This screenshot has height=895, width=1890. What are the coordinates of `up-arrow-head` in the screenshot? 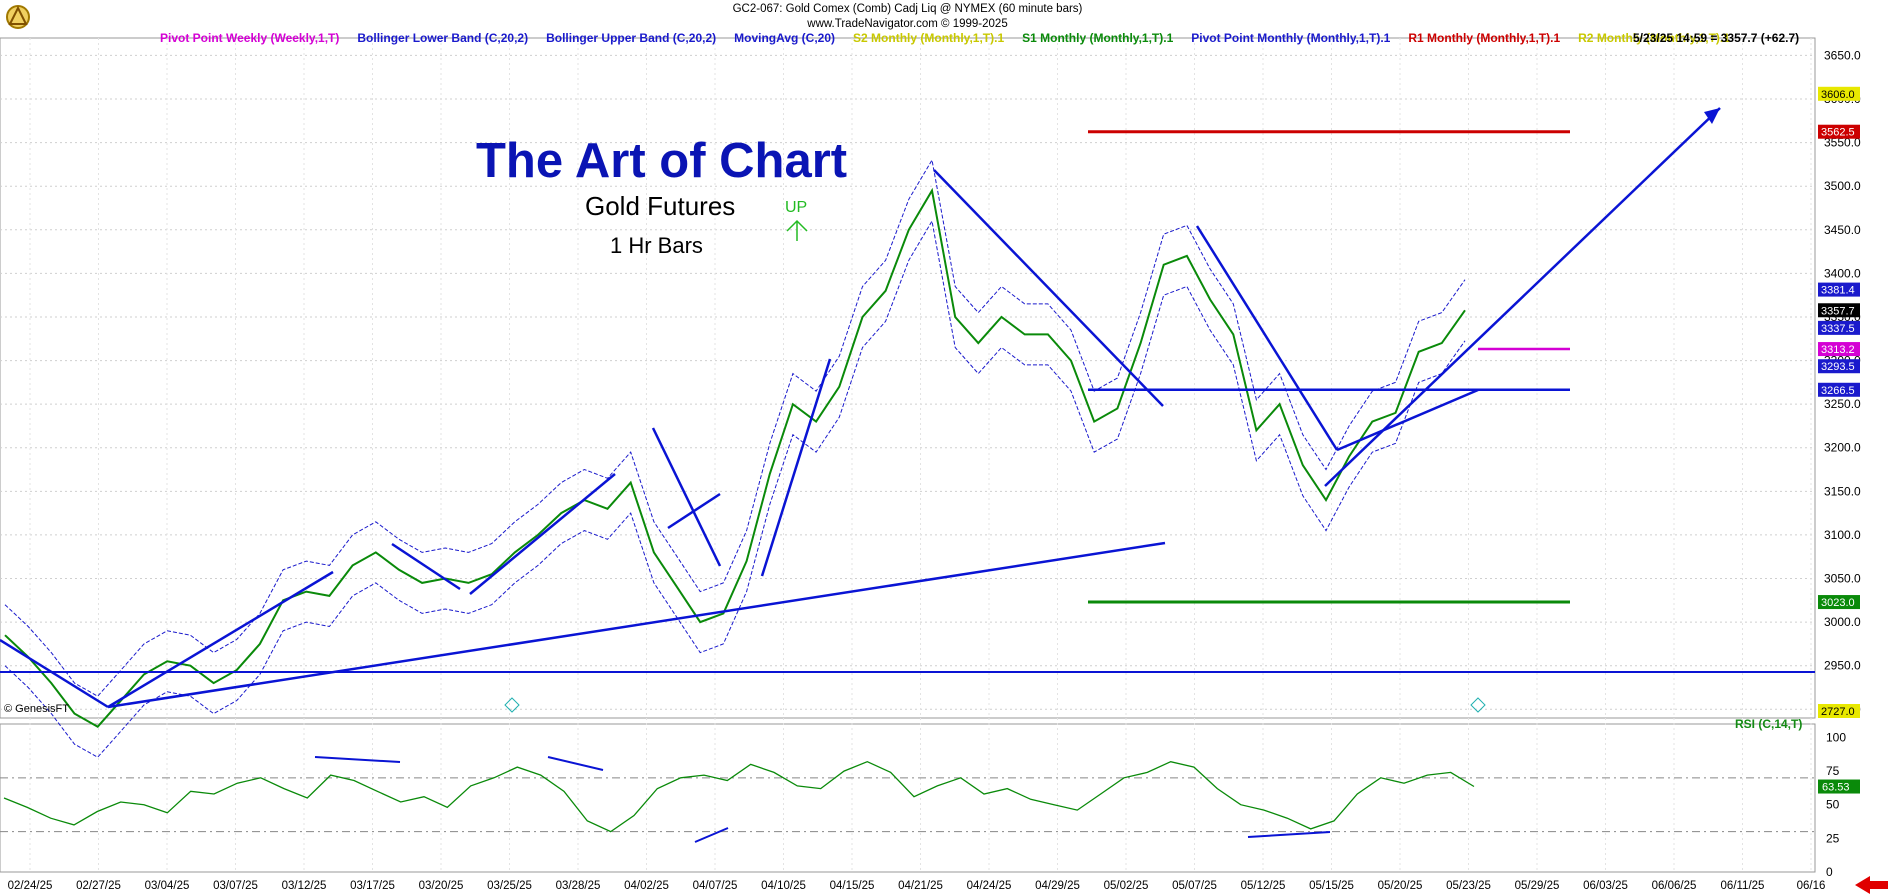 It's located at (797, 225).